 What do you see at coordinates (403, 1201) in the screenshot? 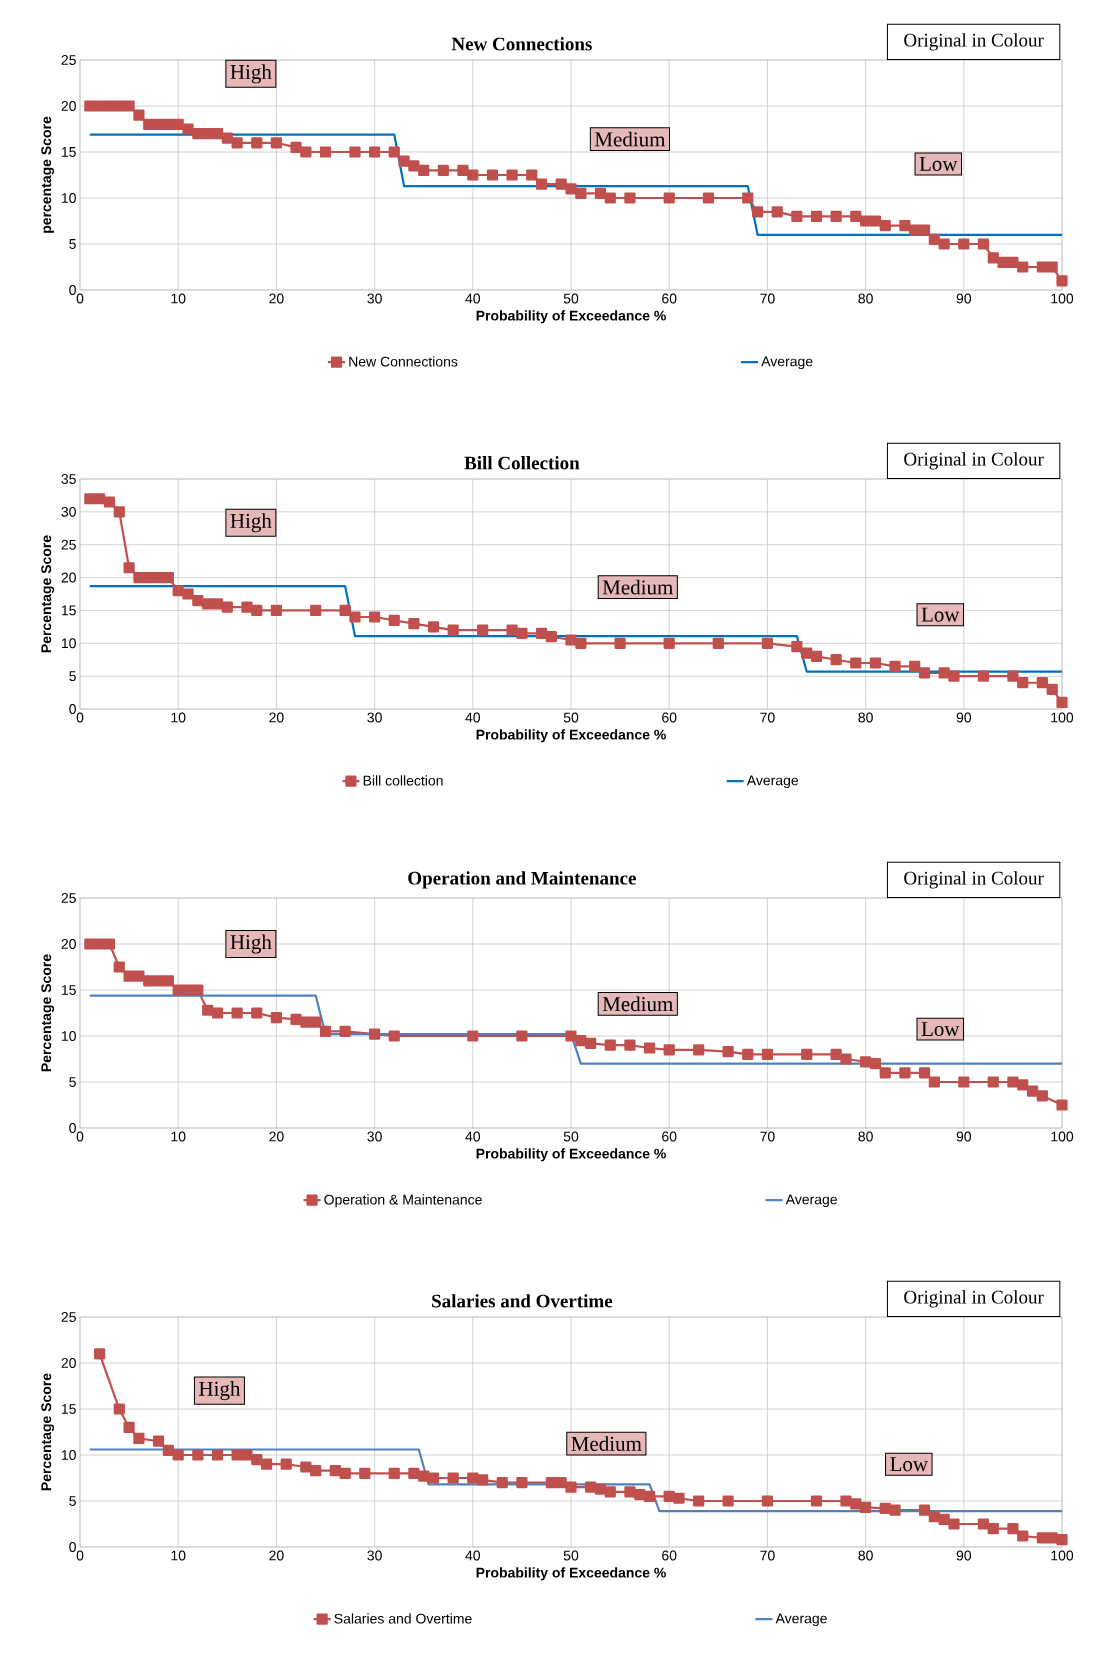
I see `legend-label: Operation & Maintenance` at bounding box center [403, 1201].